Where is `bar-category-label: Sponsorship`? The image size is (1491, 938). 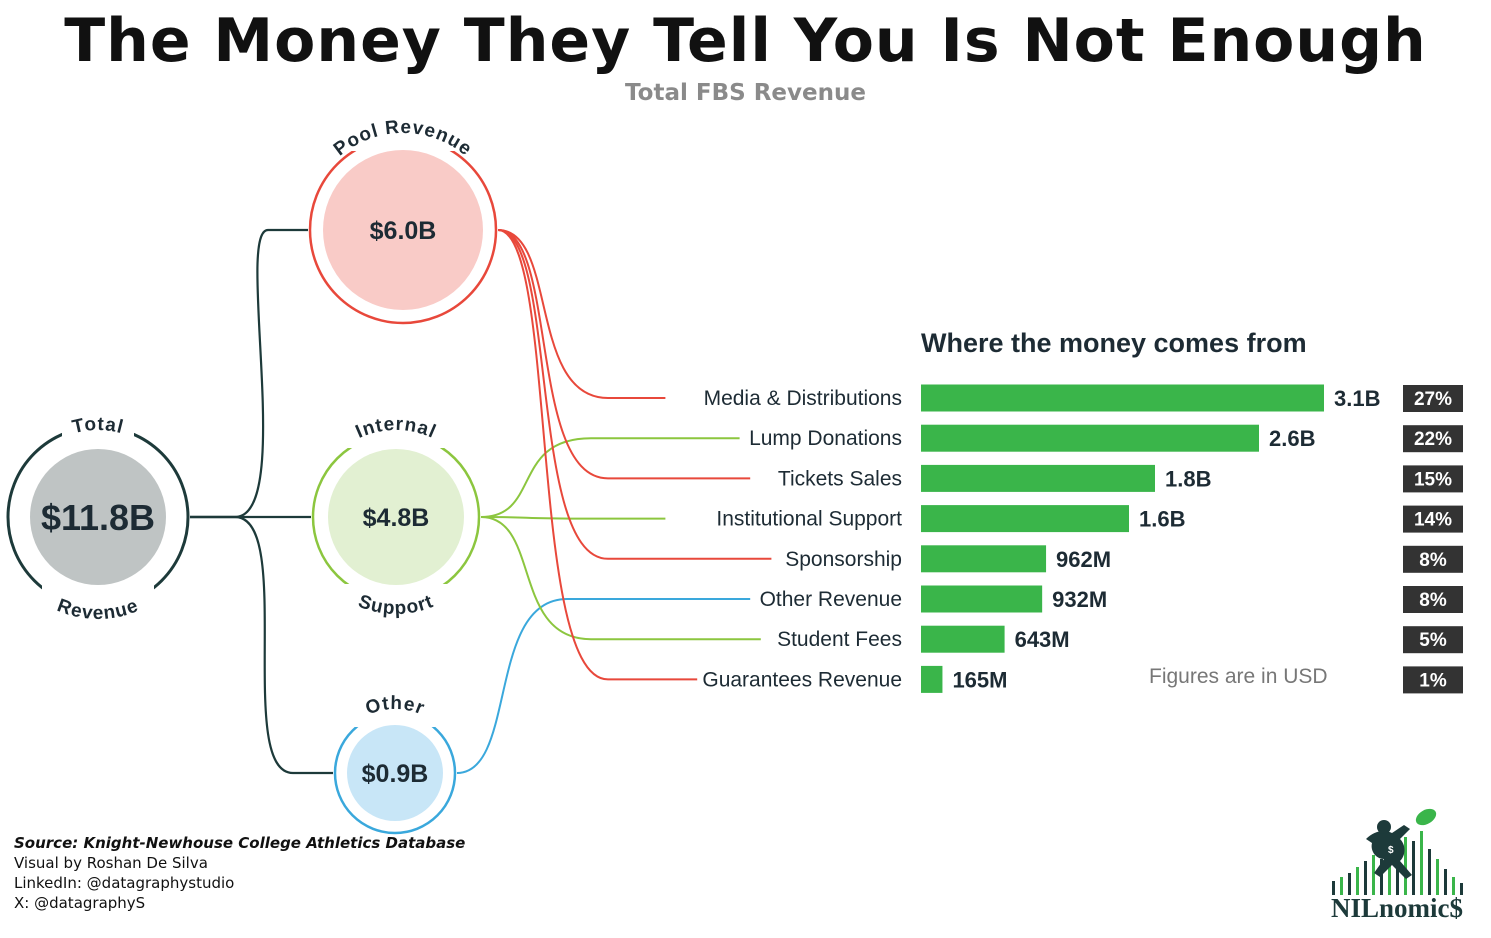 bar-category-label: Sponsorship is located at coordinates (843, 559).